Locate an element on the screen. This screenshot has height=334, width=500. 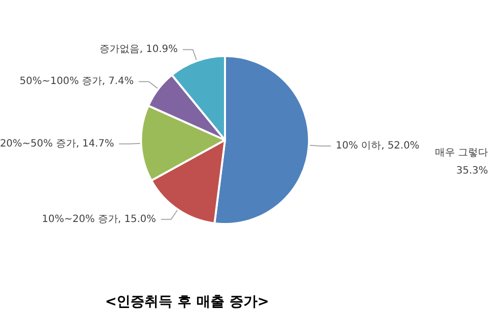
slice-label: 10%~20% 증가, 15.0% is located at coordinates (99, 219).